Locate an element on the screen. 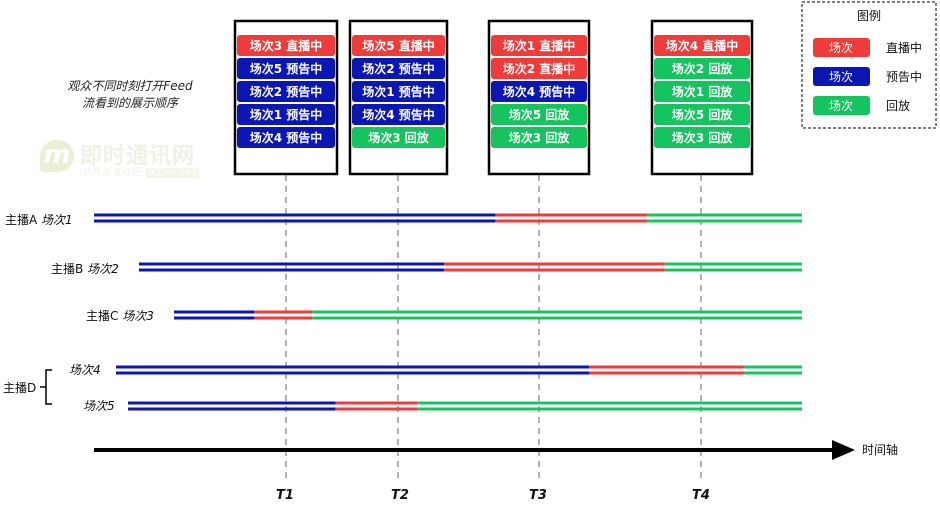 The image size is (940, 505). legend-item-live: 场次 直播中 is located at coordinates (867, 47).